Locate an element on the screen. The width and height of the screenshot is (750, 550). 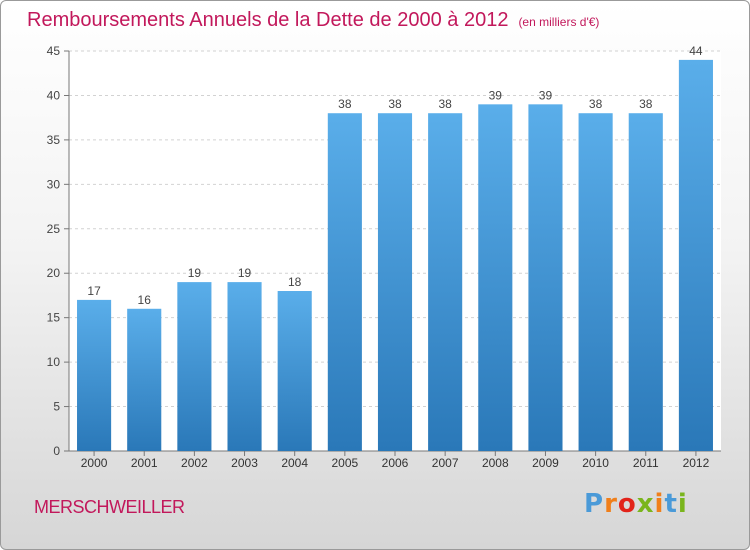
brand-letter: t is located at coordinates (671, 504).